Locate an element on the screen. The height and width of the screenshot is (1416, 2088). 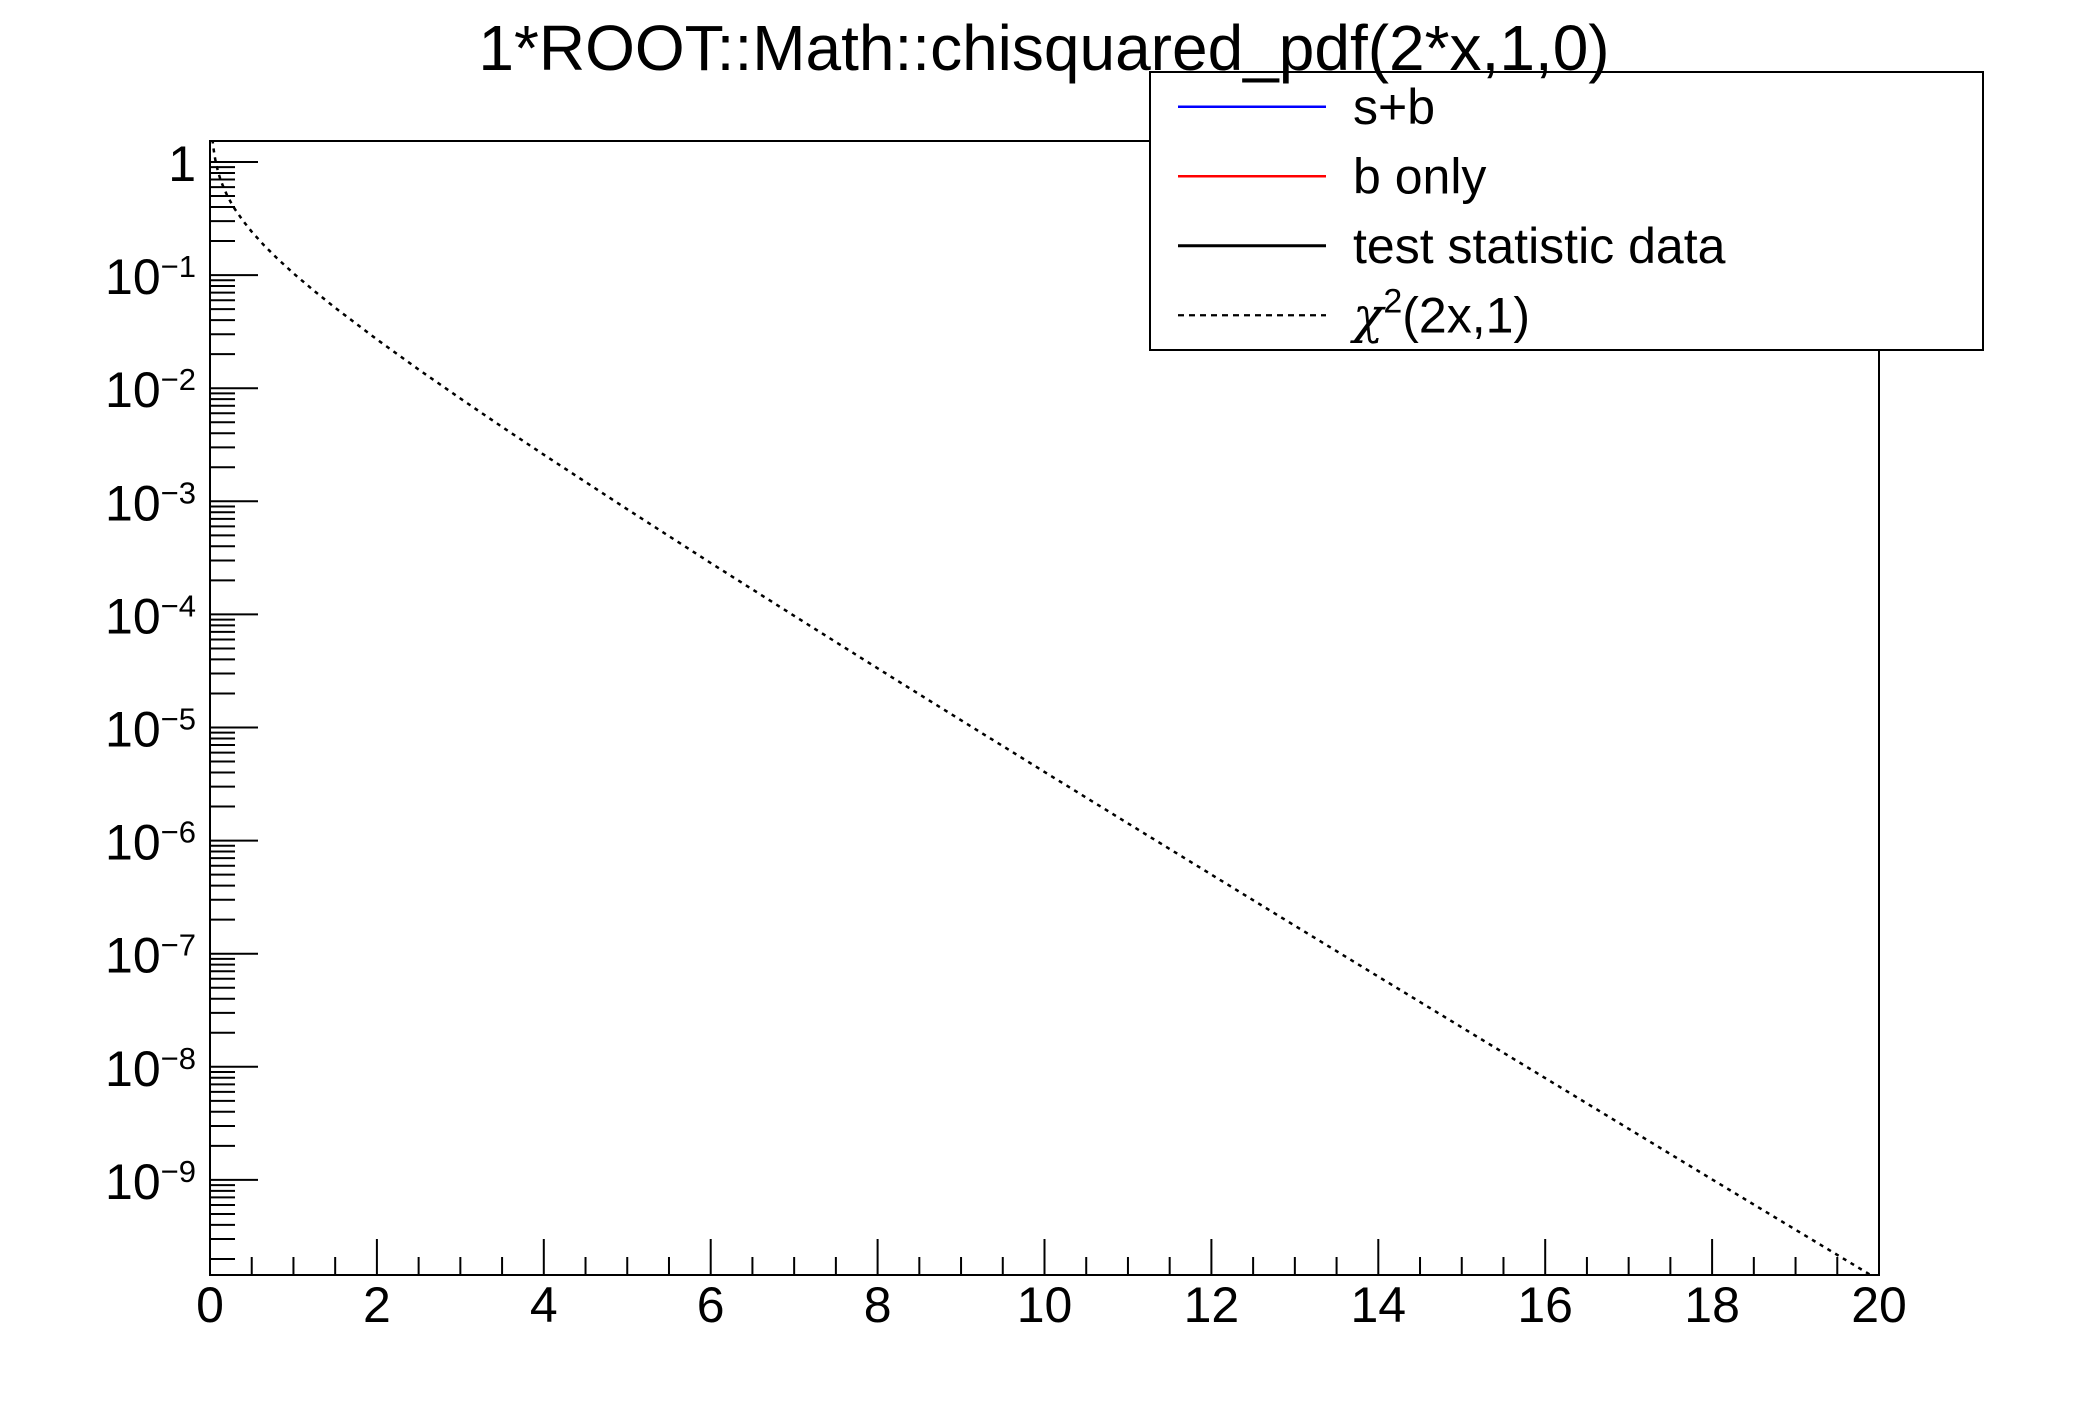
legend-entry-label: b only is located at coordinates (1419, 176).